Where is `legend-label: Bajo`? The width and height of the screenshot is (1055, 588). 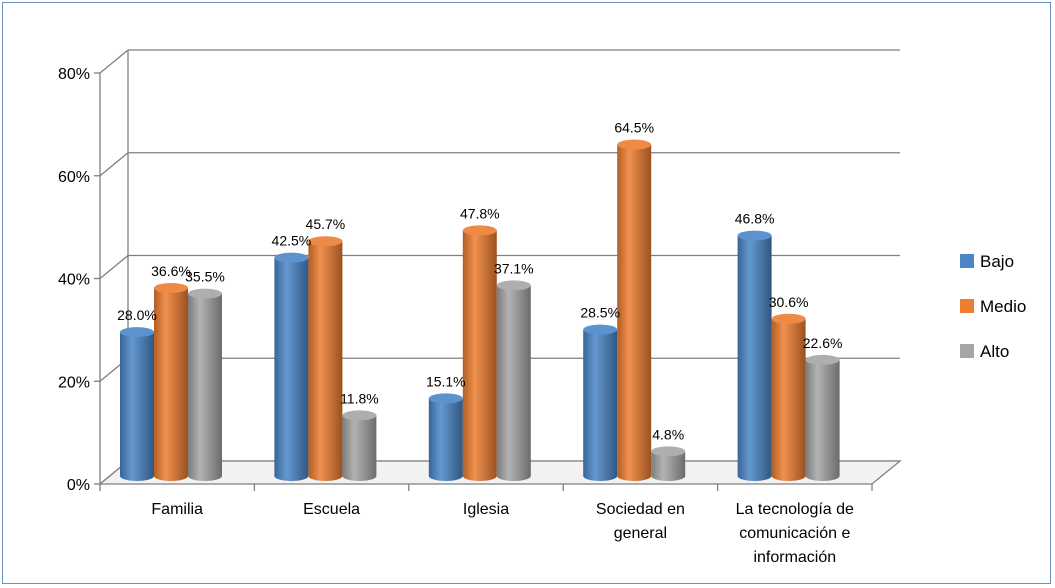 legend-label: Bajo is located at coordinates (997, 261).